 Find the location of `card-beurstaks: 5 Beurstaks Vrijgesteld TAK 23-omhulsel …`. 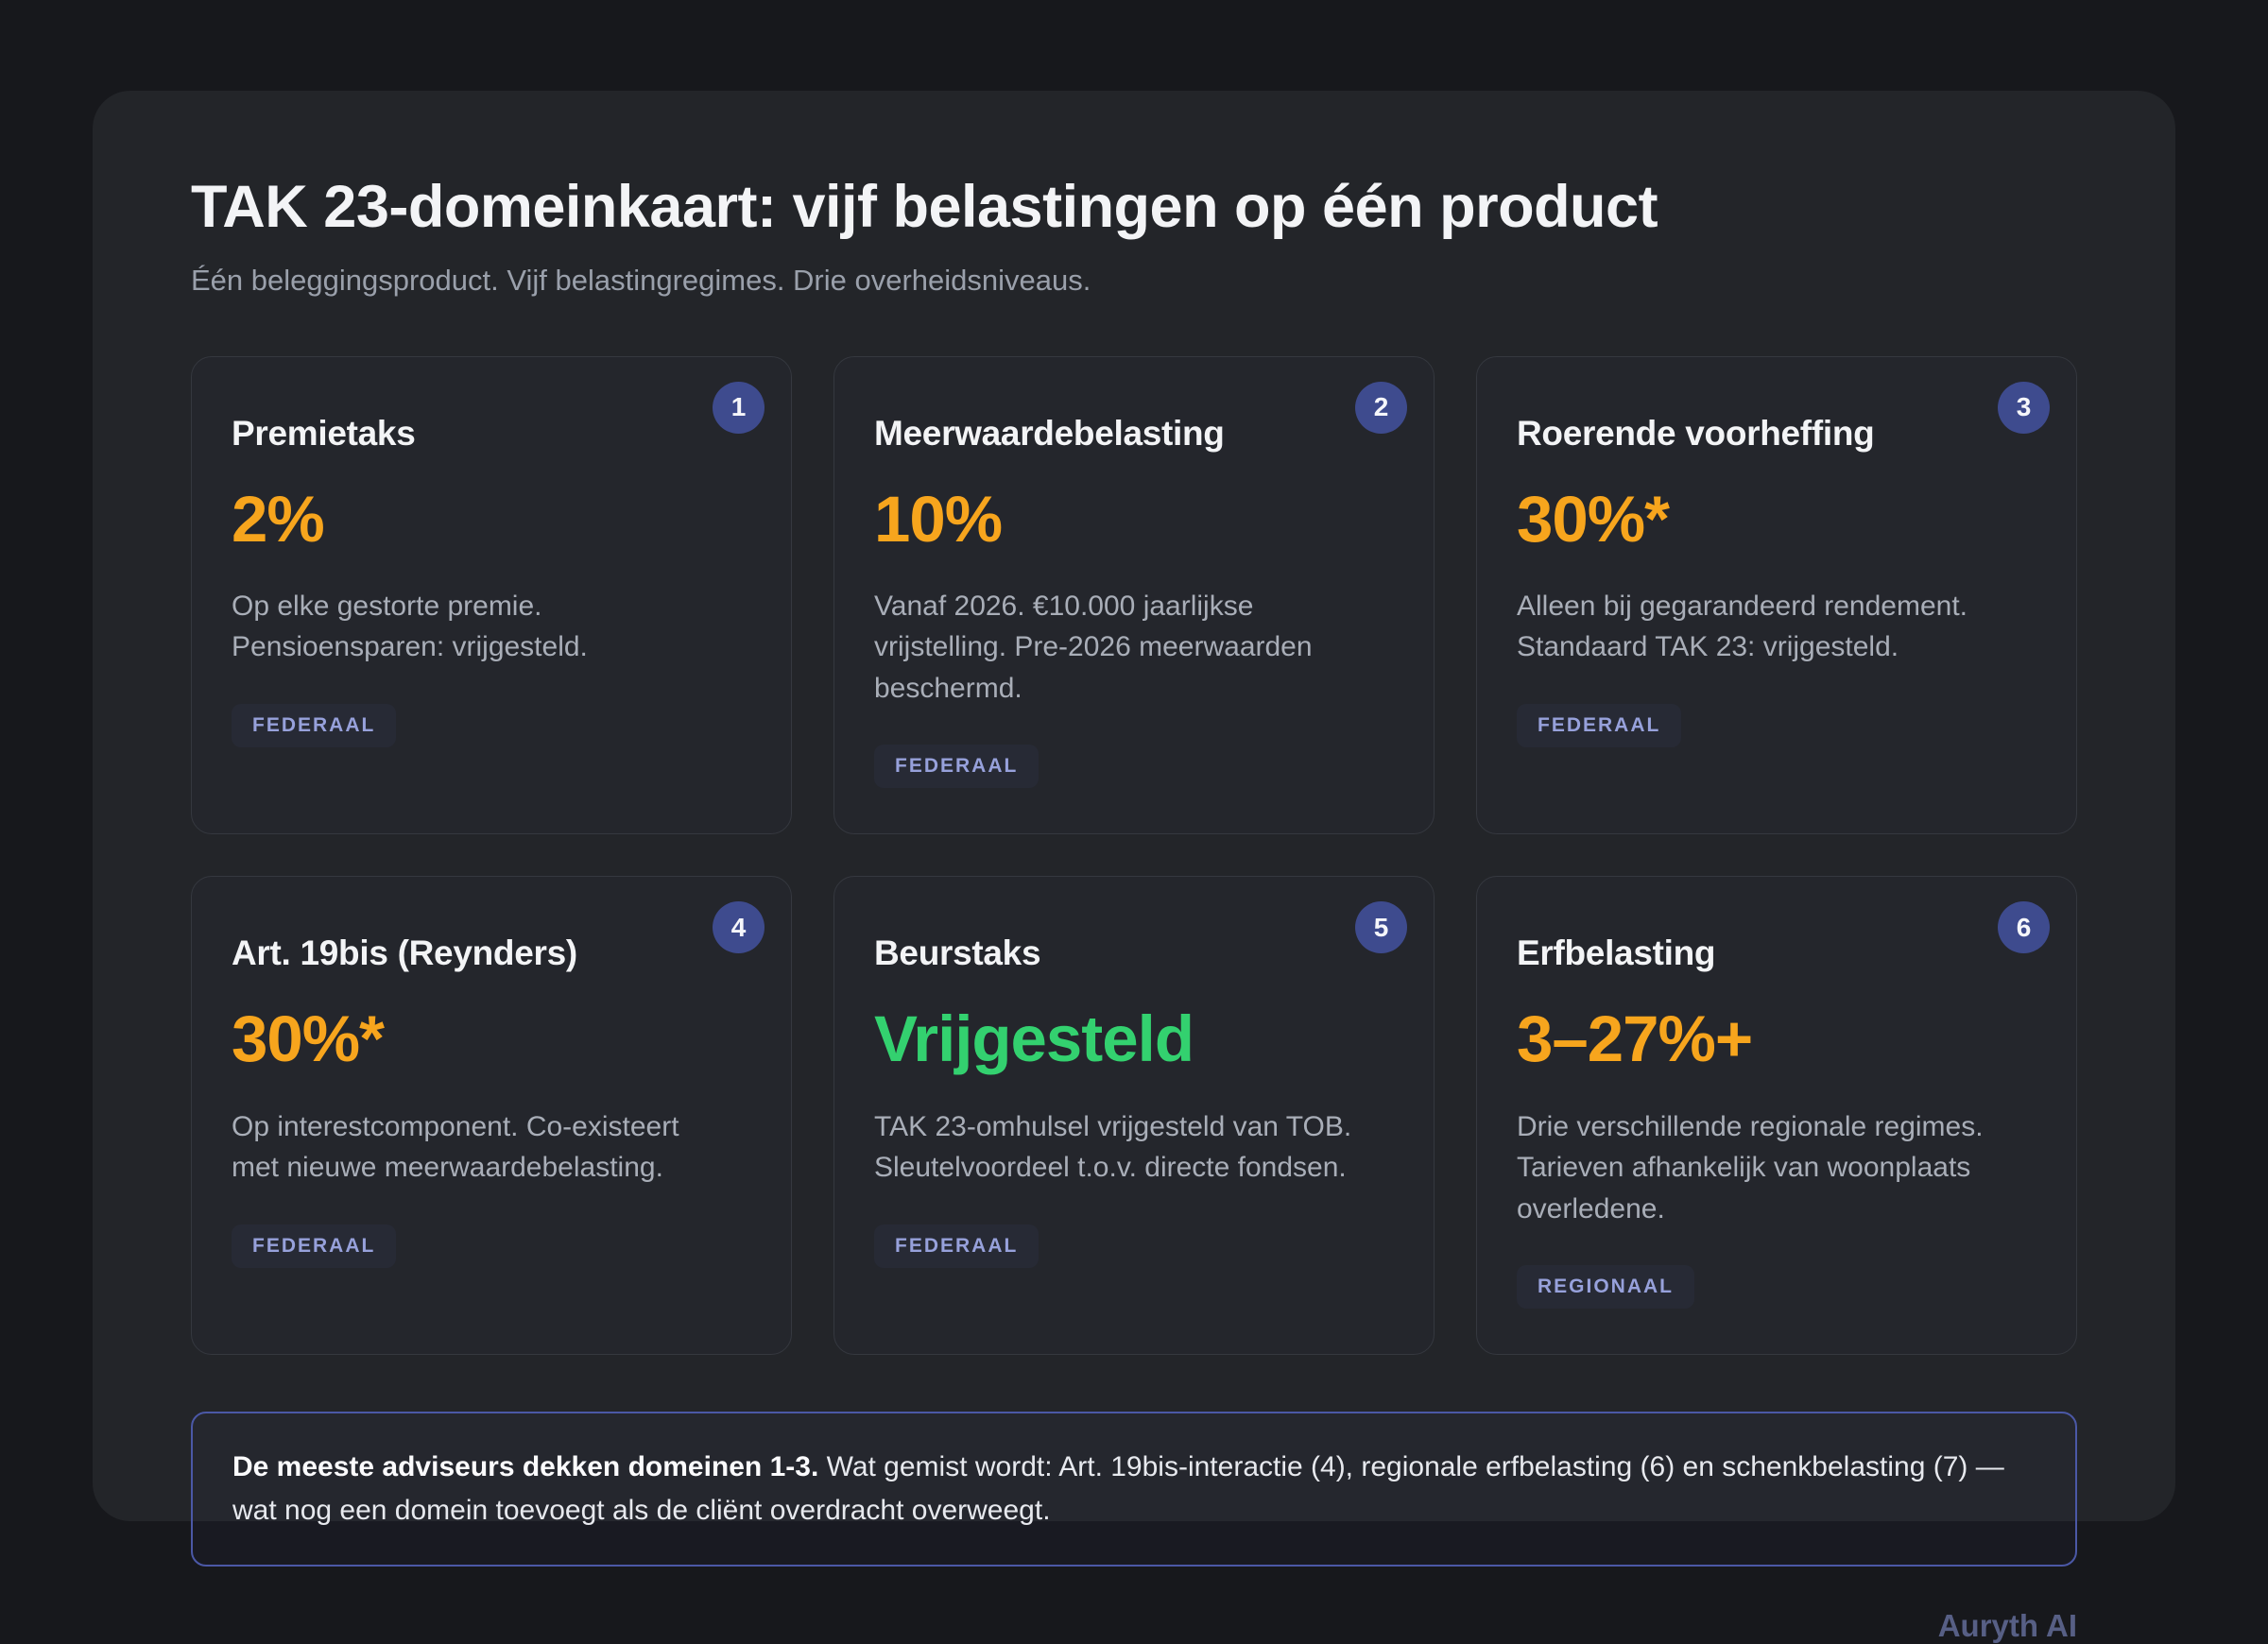

card-beurstaks: 5 Beurstaks Vrijgesteld TAK 23-omhulsel … is located at coordinates (1134, 1116).